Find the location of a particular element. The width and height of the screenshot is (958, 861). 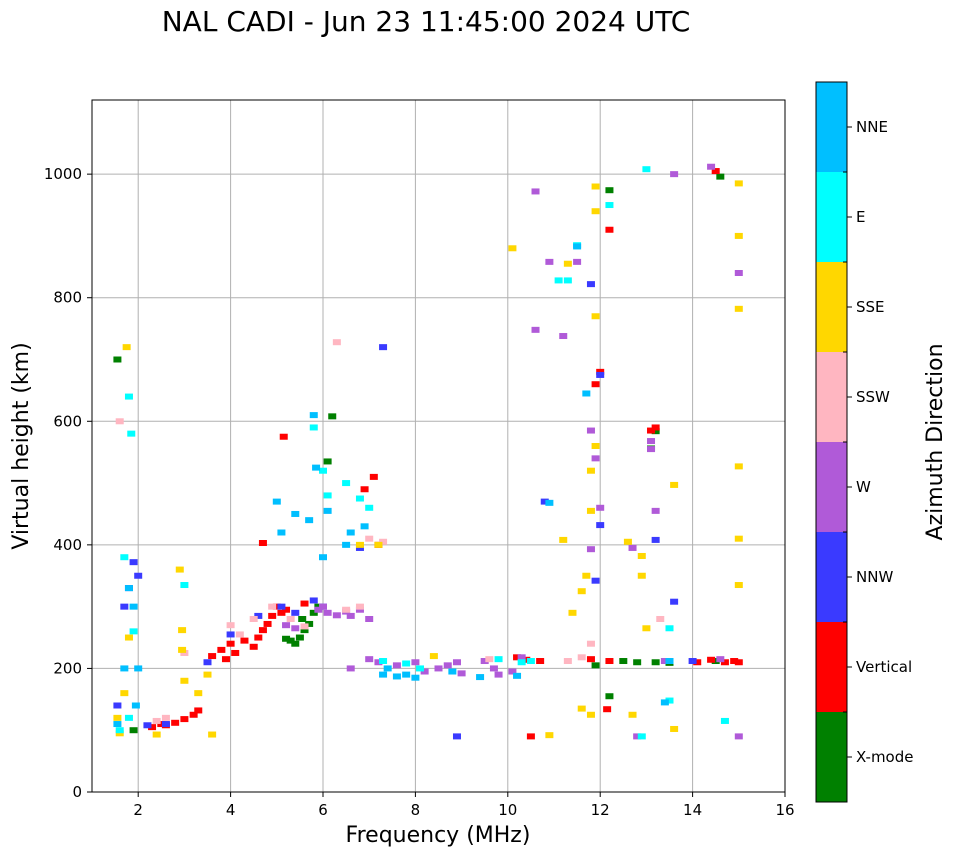

x-axis-label: Frequency (MHz) is located at coordinates (438, 835).